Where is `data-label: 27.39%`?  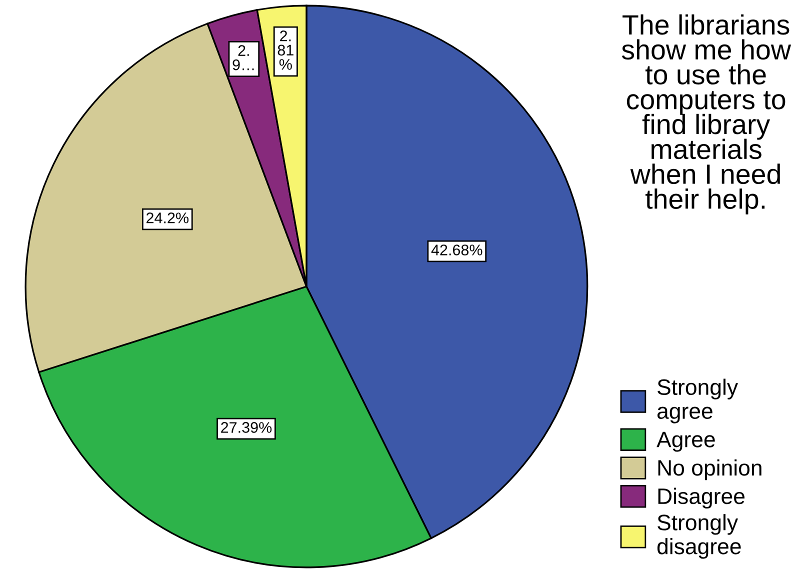 data-label: 27.39% is located at coordinates (246, 427).